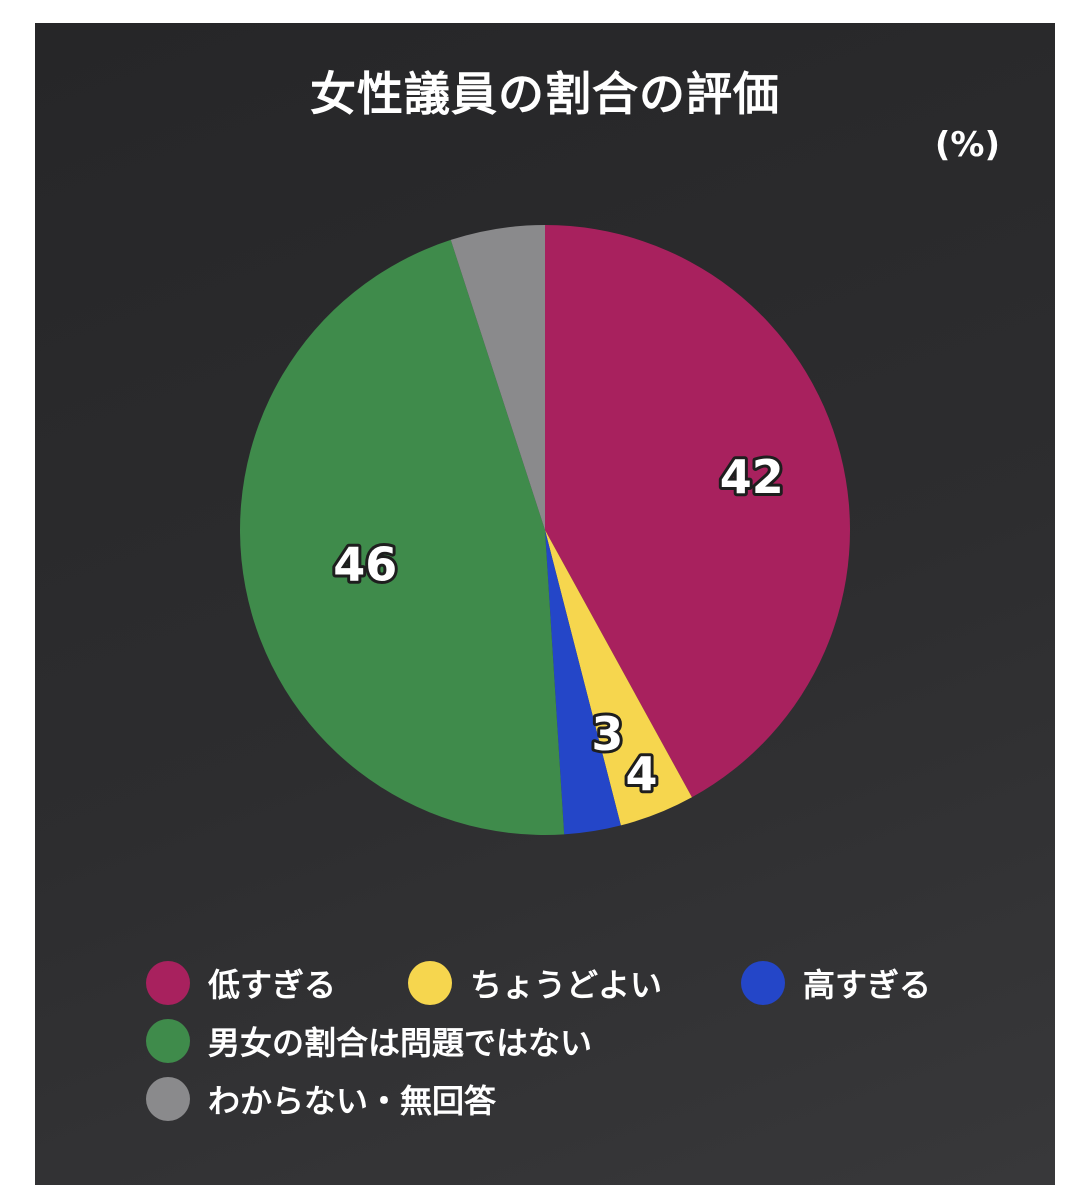 The image size is (1090, 1200). Describe the element at coordinates (642, 774) in the screenshot. I see `data-label-2: 4` at that location.